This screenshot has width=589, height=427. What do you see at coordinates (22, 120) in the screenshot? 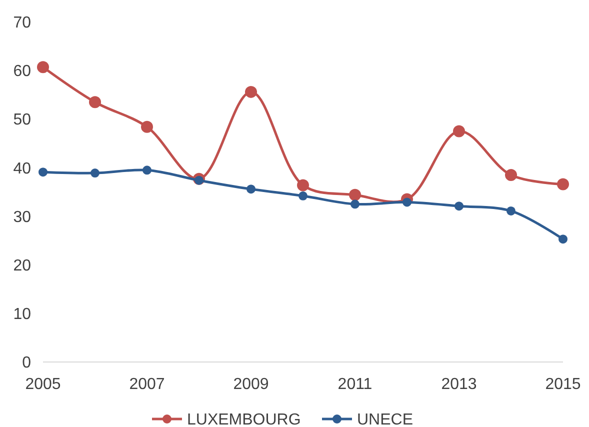
I see `y-tick-label: 50` at bounding box center [22, 120].